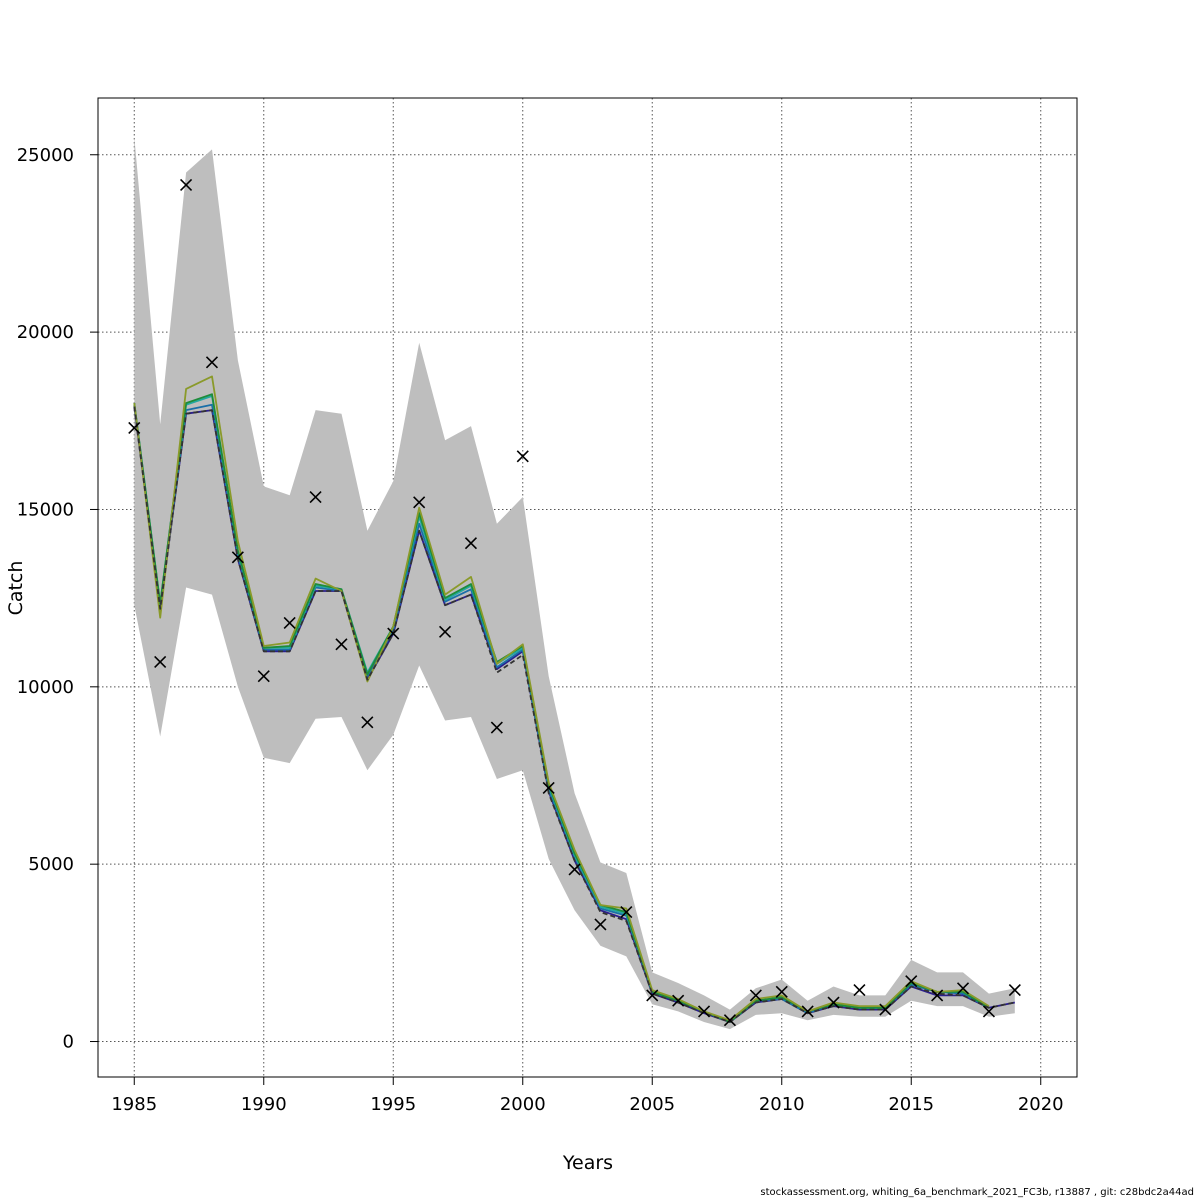 The height and width of the screenshot is (1200, 1200). What do you see at coordinates (652, 995) in the screenshot?
I see `observed-point-2005` at bounding box center [652, 995].